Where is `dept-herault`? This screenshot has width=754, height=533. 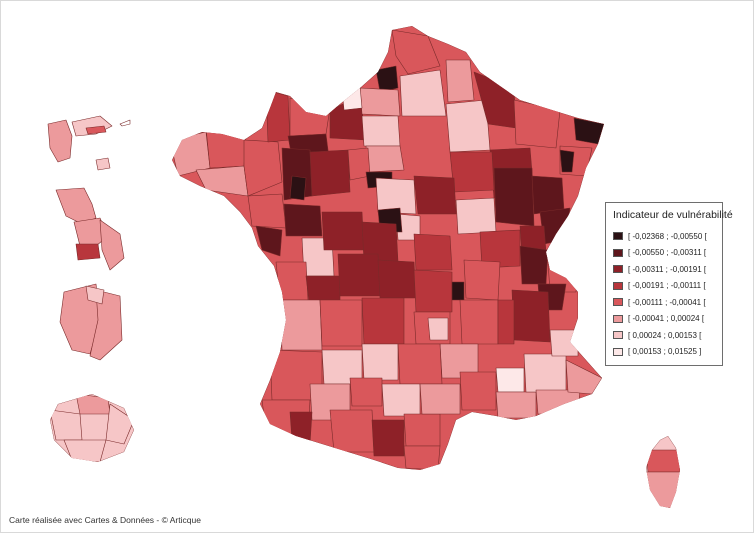 dept-herault is located at coordinates (440, 399).